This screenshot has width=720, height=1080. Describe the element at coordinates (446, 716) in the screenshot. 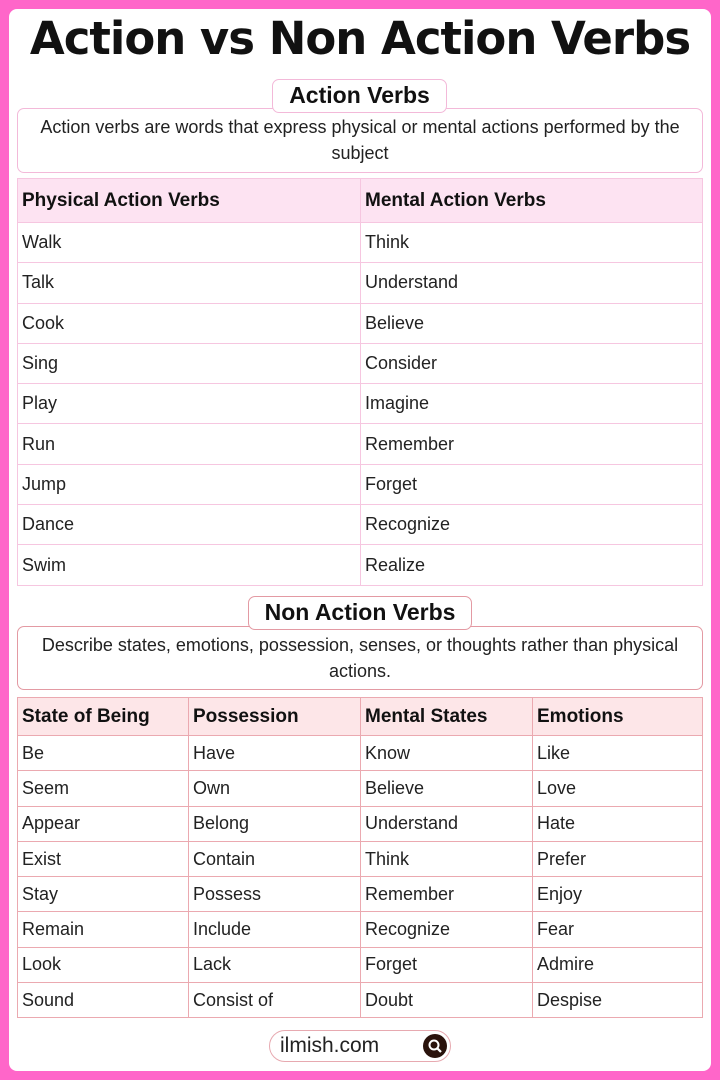

I see `table-header: Mental States` at that location.